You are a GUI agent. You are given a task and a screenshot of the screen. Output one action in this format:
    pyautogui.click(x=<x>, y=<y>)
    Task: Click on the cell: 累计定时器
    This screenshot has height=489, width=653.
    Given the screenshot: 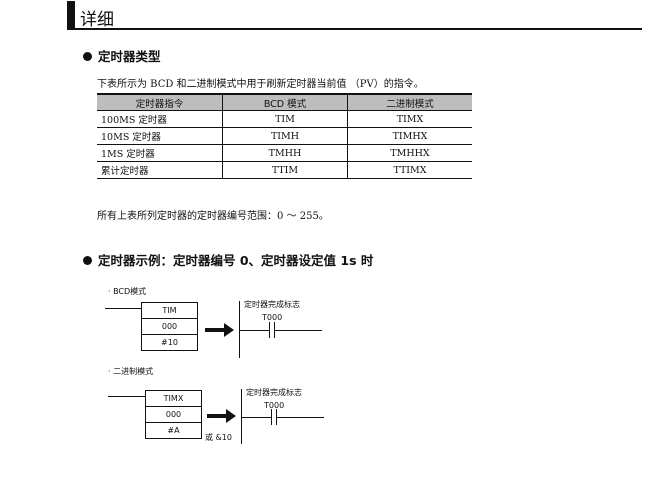 What is the action you would take?
    pyautogui.click(x=160, y=170)
    